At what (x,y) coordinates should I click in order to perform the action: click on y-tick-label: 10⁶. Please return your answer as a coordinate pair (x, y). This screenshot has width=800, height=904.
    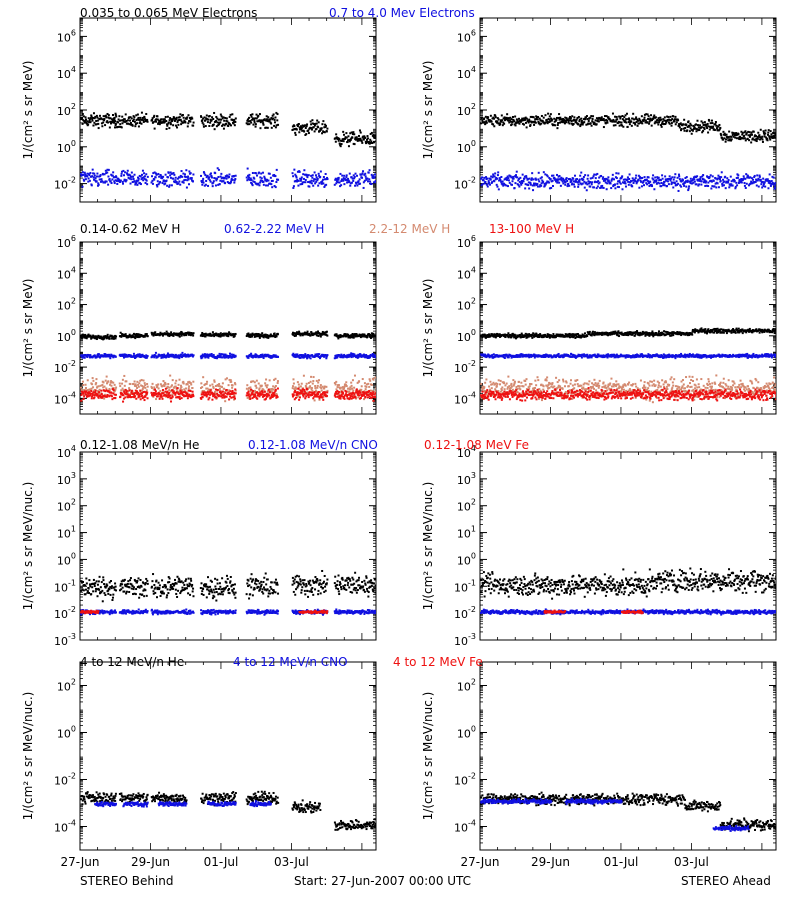
    Looking at the image, I should click on (66, 242).